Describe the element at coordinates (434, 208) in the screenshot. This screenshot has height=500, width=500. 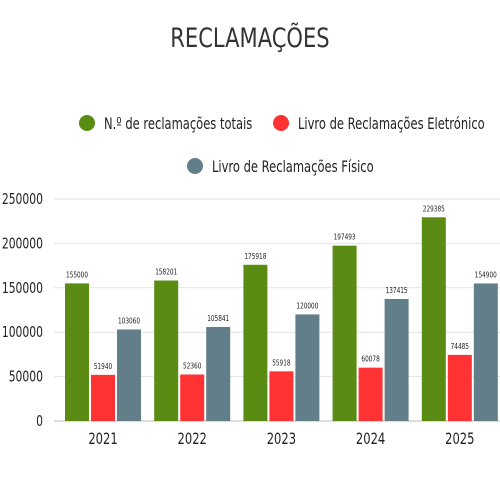
I see `data-label: 229385` at that location.